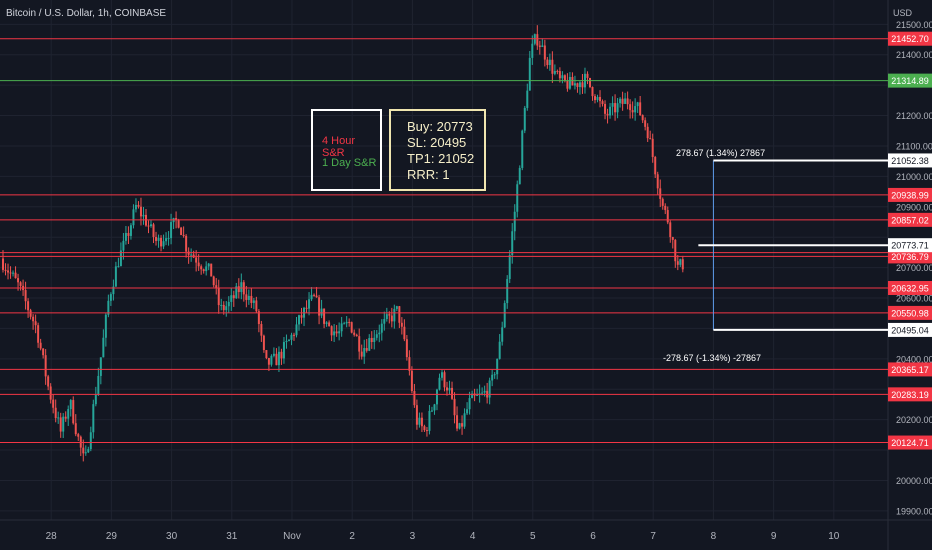 This screenshot has height=550, width=932. I want to click on x-tick-label: 28, so click(52, 536).